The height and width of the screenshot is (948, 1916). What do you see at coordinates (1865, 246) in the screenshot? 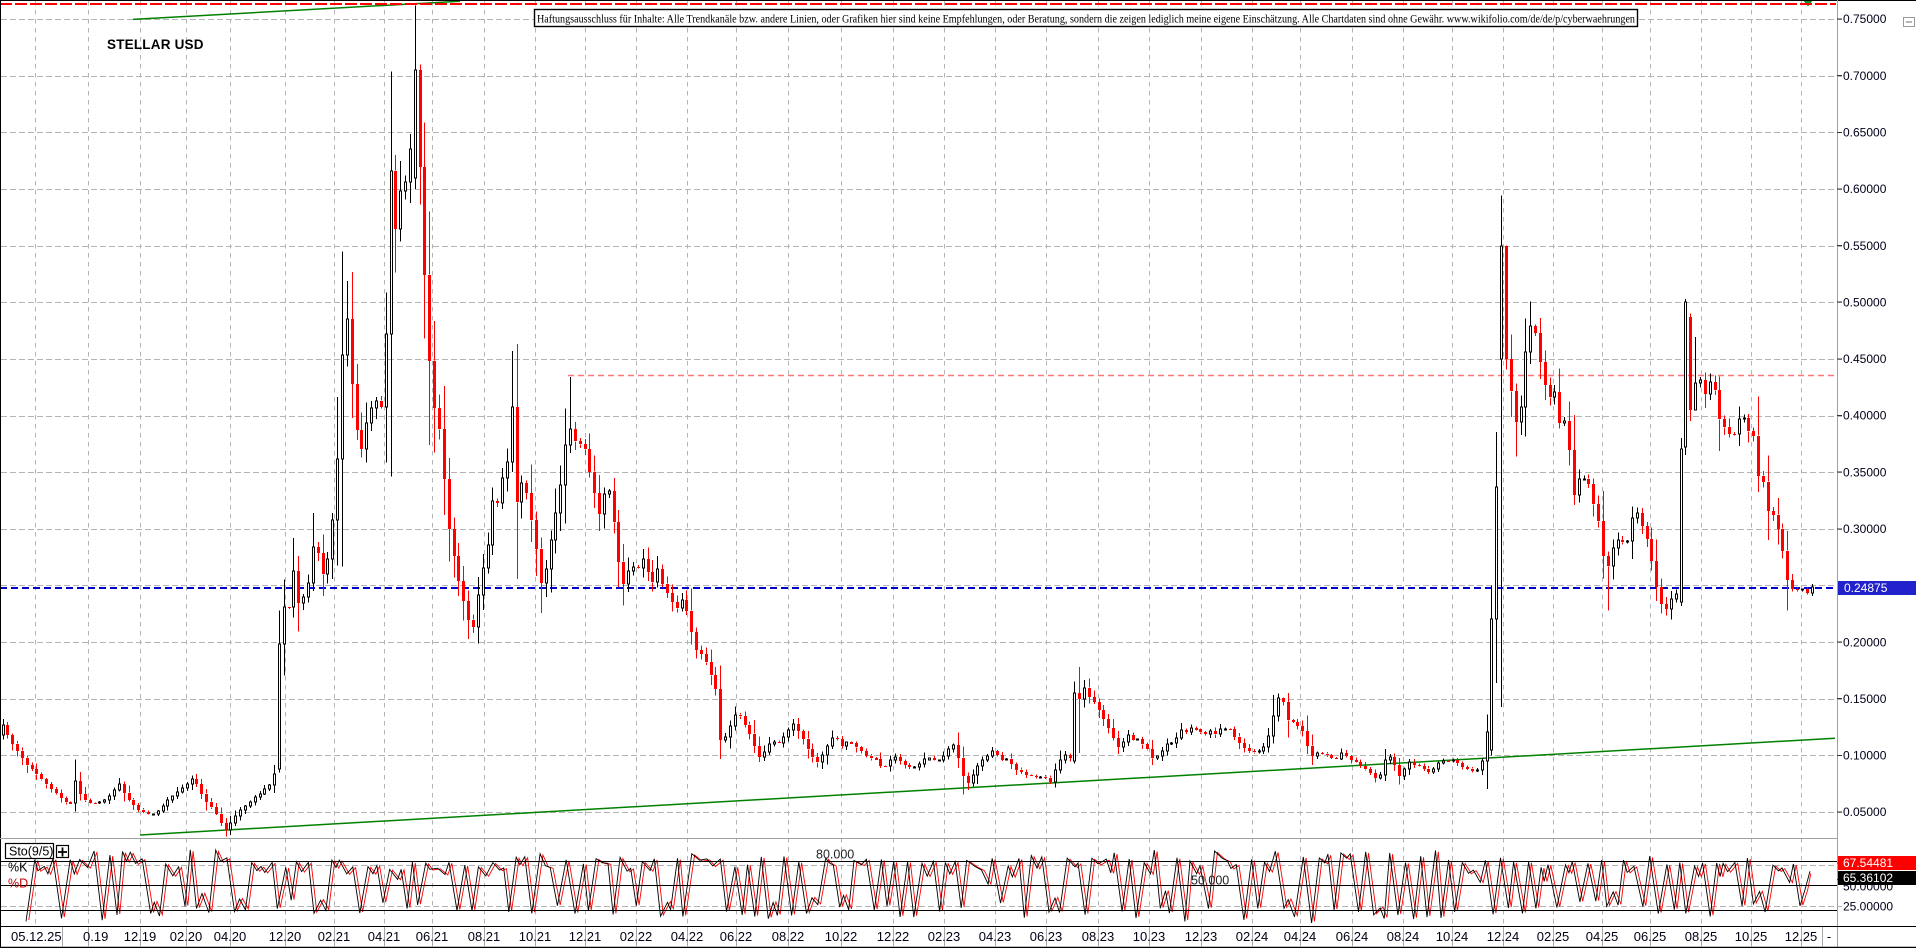
I see `svg-text: 0.55000` at bounding box center [1865, 246].